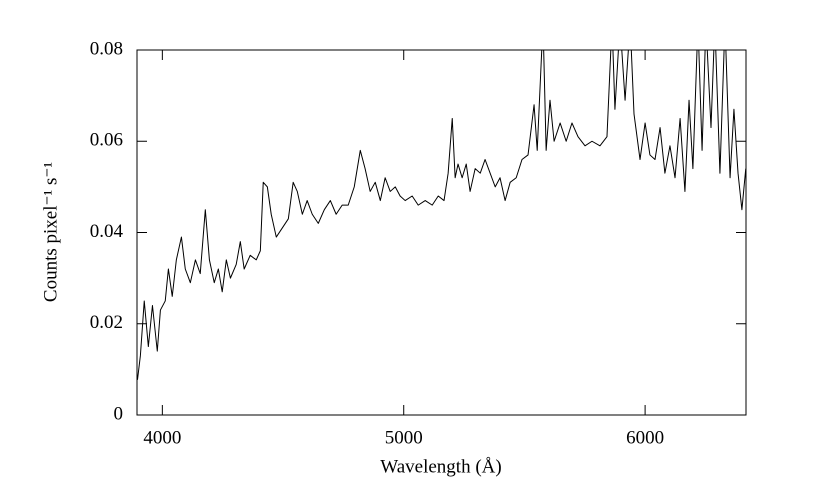 This screenshot has width=830, height=499. I want to click on y-tick-label: 0, so click(119, 413).